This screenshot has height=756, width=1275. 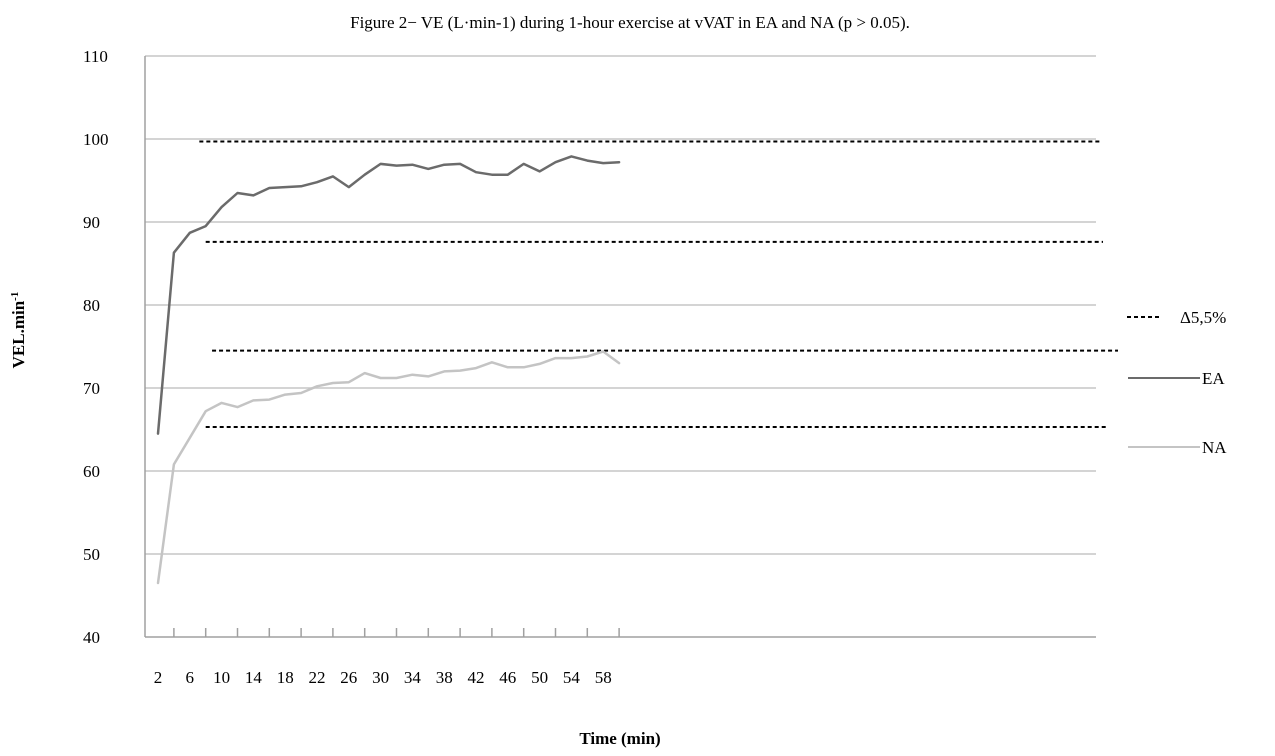 What do you see at coordinates (96, 139) in the screenshot?
I see `y-tick-label-100: 100` at bounding box center [96, 139].